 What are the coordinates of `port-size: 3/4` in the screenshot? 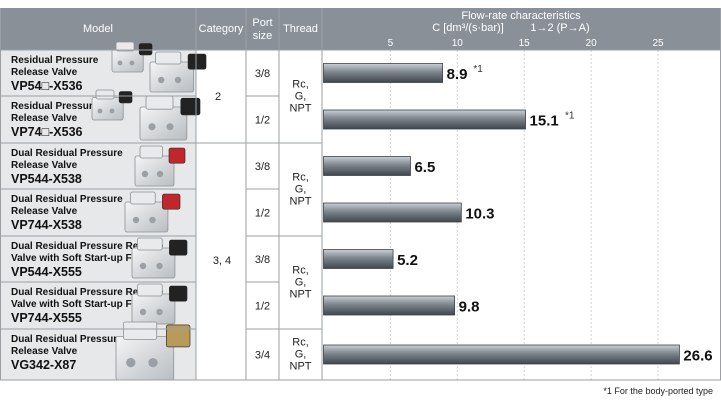 It's located at (262, 356).